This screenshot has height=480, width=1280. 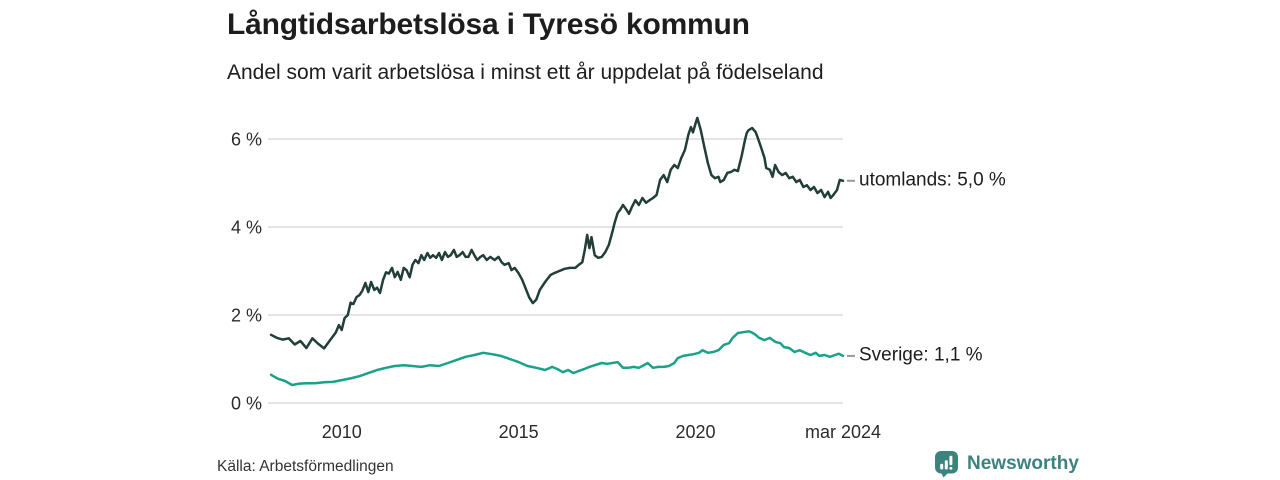 I want to click on newsworthy-brand-text: Newsworthy, so click(x=1023, y=463).